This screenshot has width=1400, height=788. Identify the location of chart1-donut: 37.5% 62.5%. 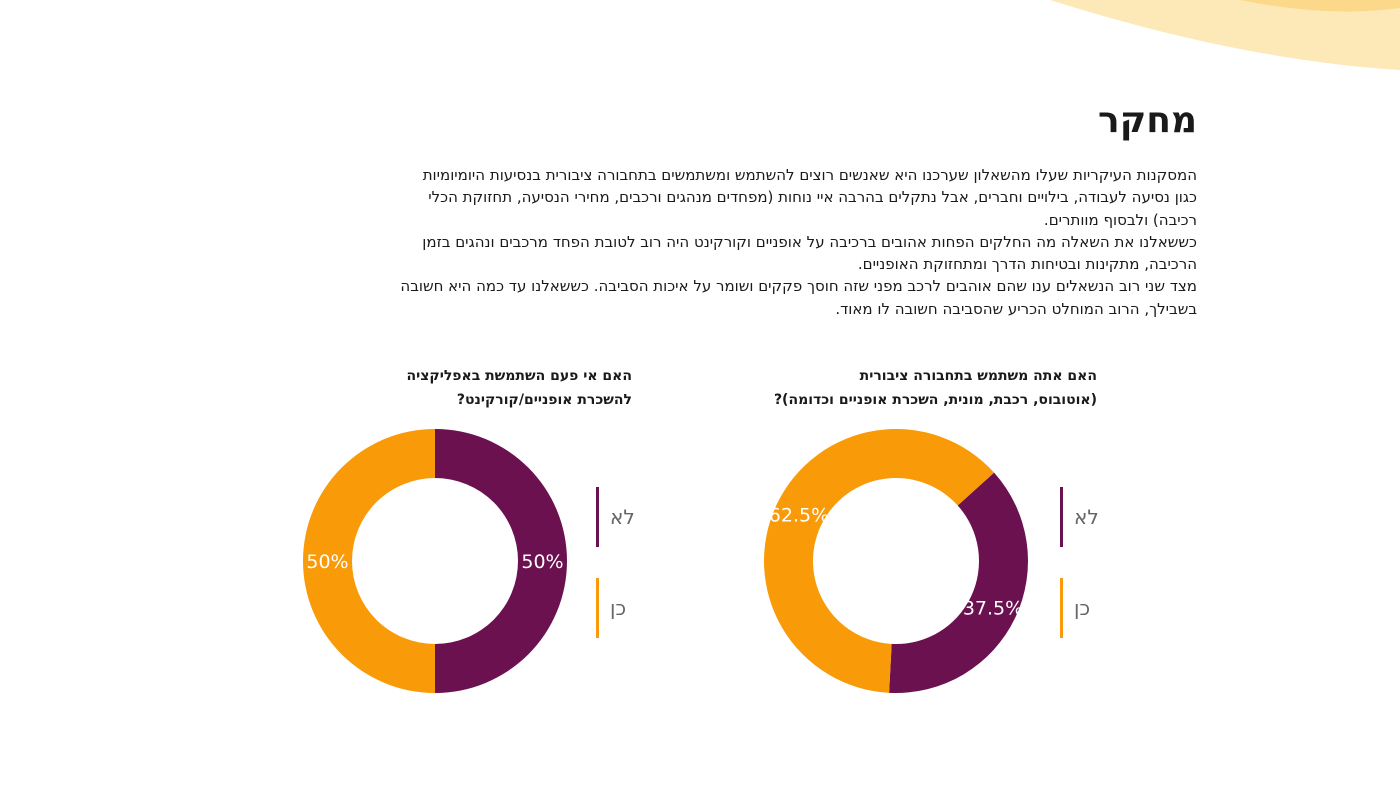
(896, 561).